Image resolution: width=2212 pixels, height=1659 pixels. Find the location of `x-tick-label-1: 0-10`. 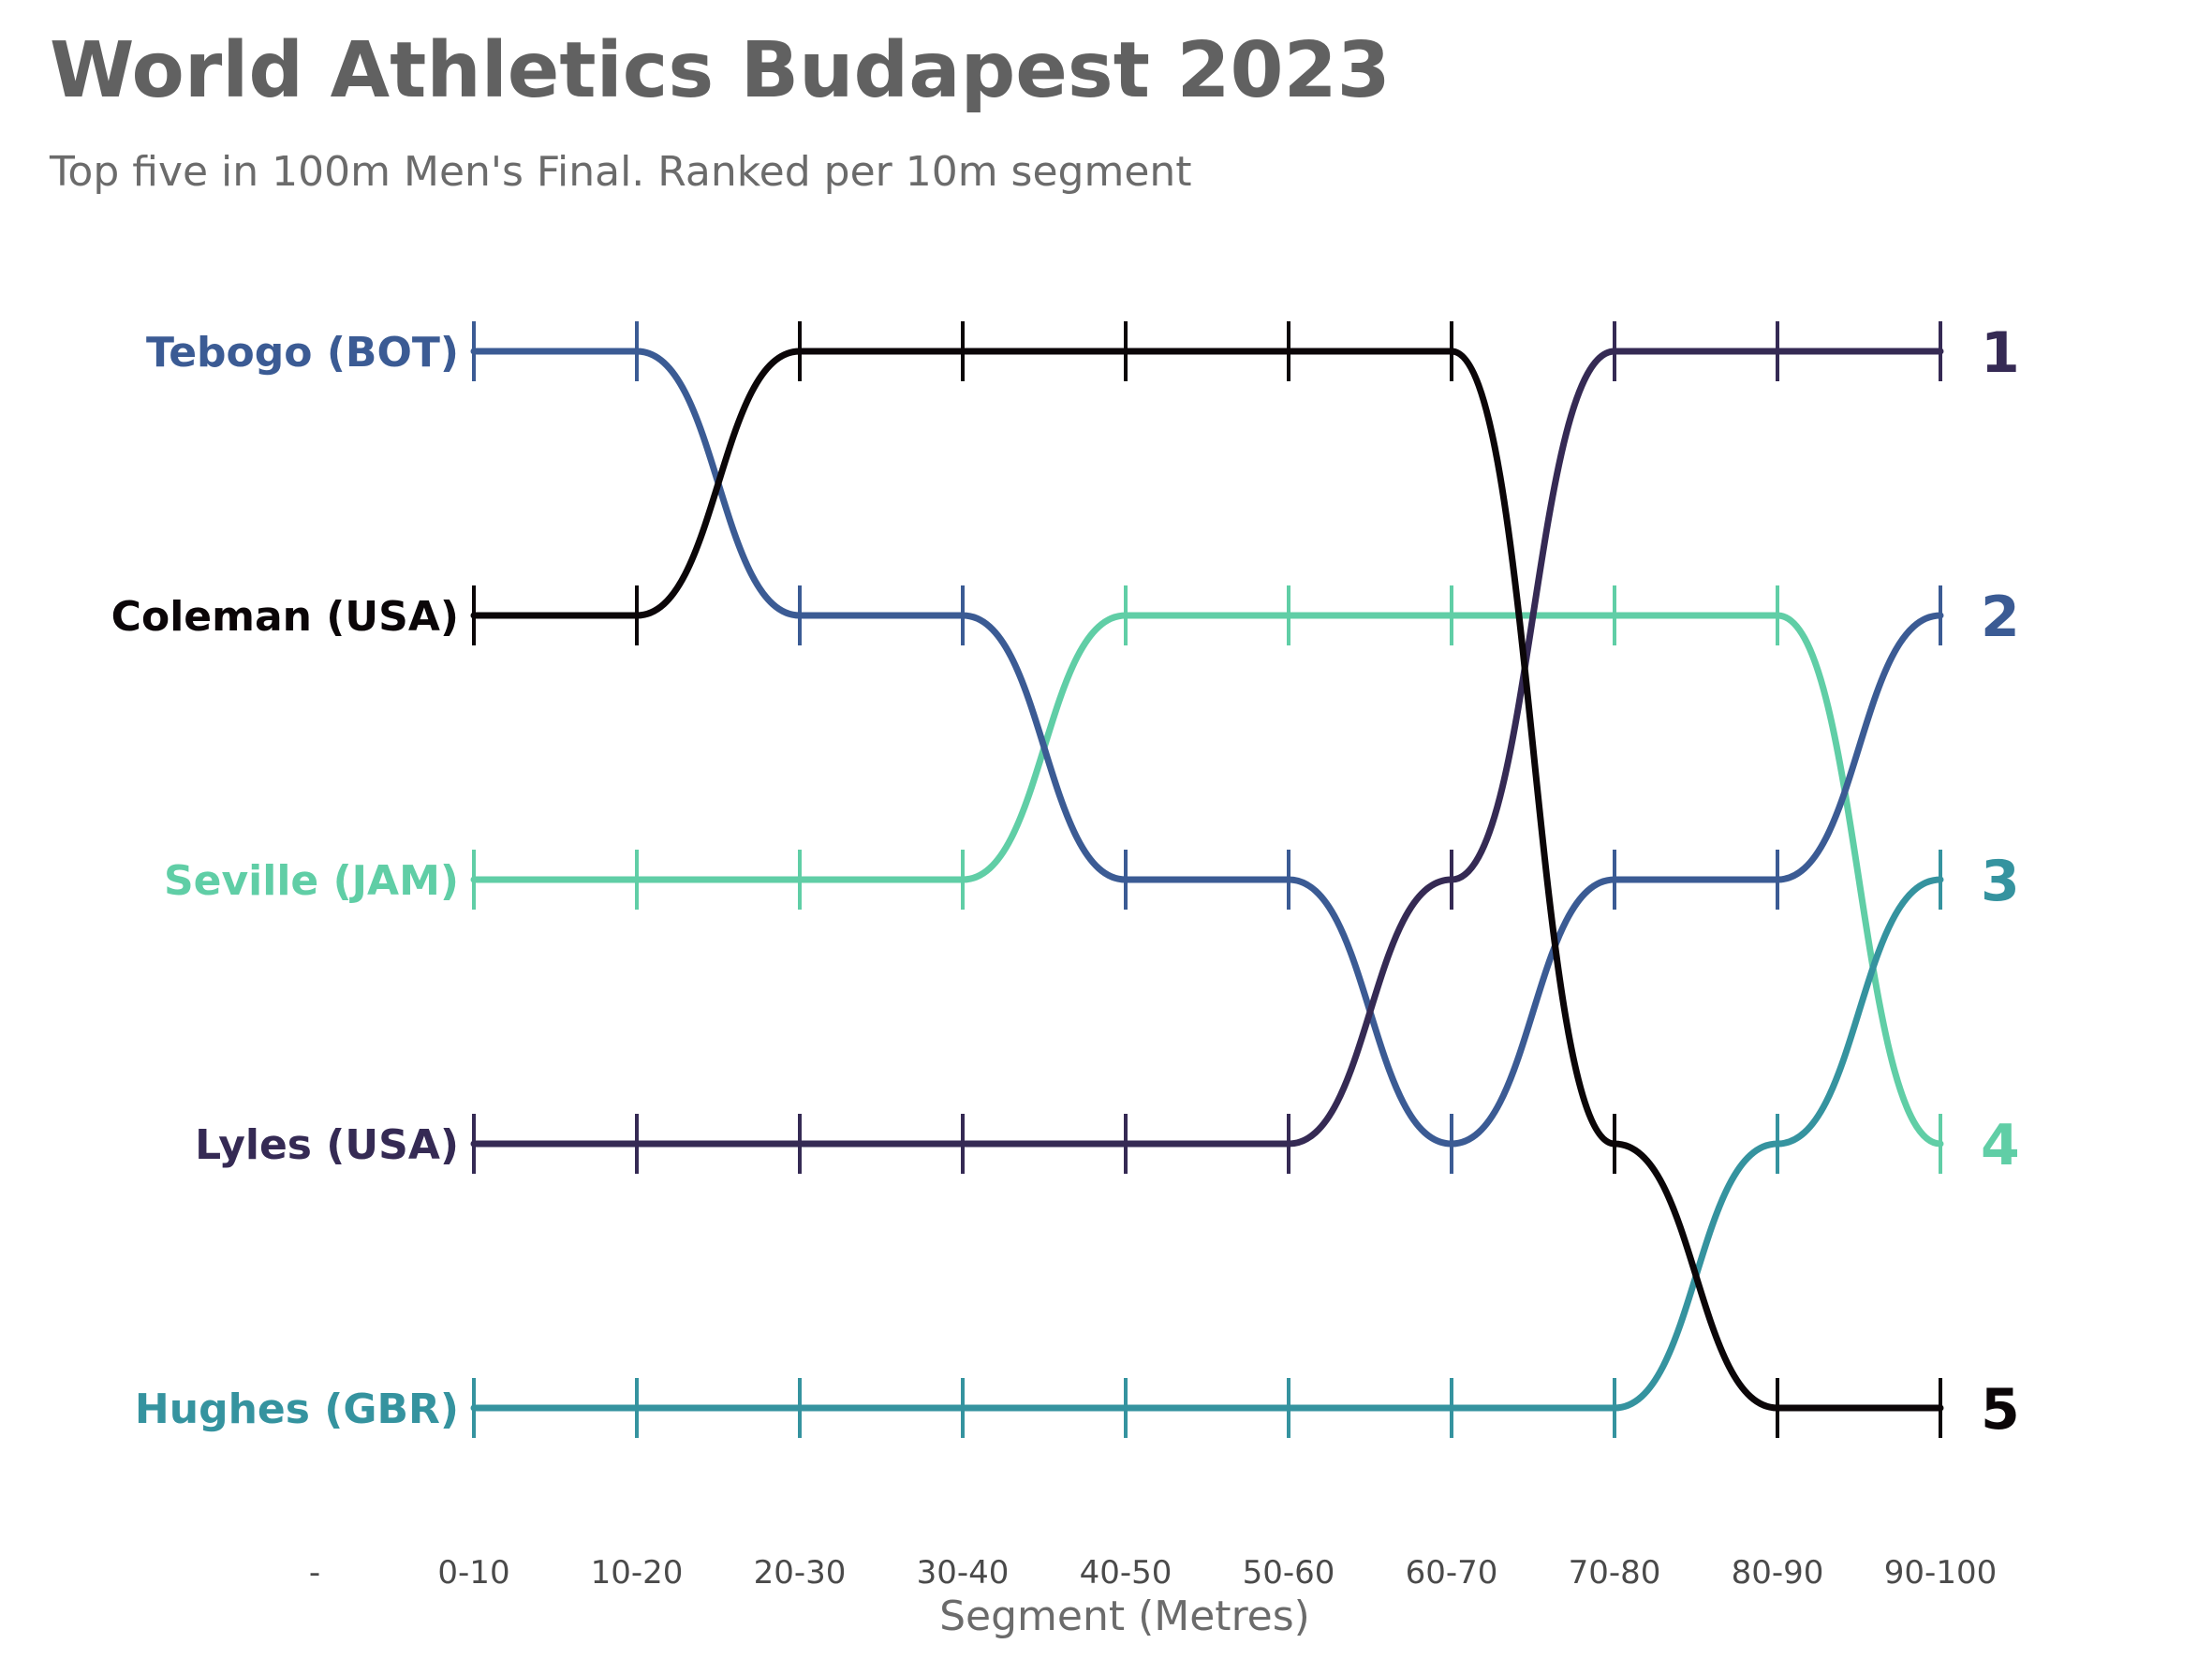

x-tick-label-1: 0-10 is located at coordinates (473, 1573).